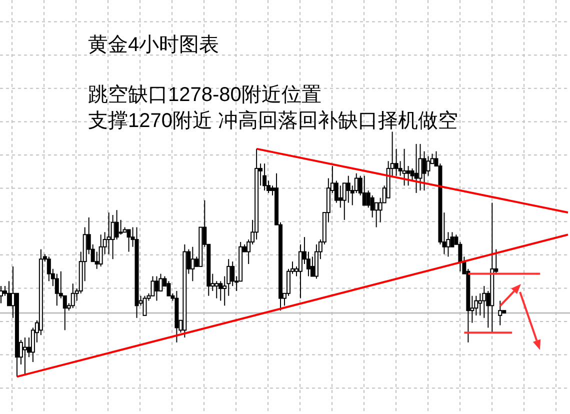 This screenshot has width=570, height=414. What do you see at coordinates (273, 121) in the screenshot?
I see `annotation: 支撑1270附近 冲高回落回补缺口择机做空` at bounding box center [273, 121].